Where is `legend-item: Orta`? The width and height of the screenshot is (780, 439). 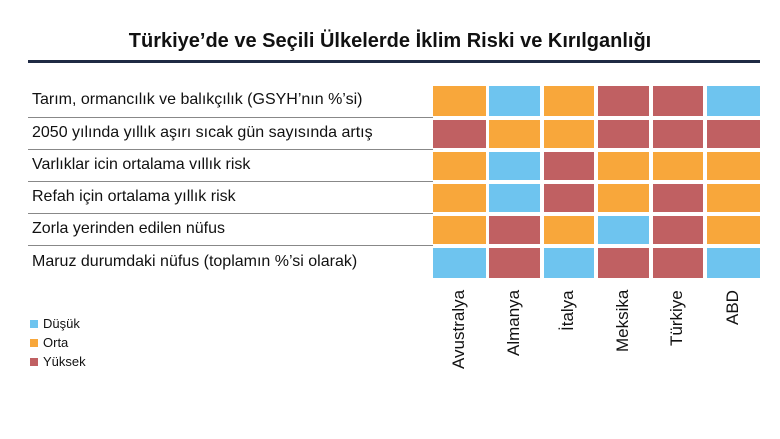 legend-item: Orta is located at coordinates (49, 342).